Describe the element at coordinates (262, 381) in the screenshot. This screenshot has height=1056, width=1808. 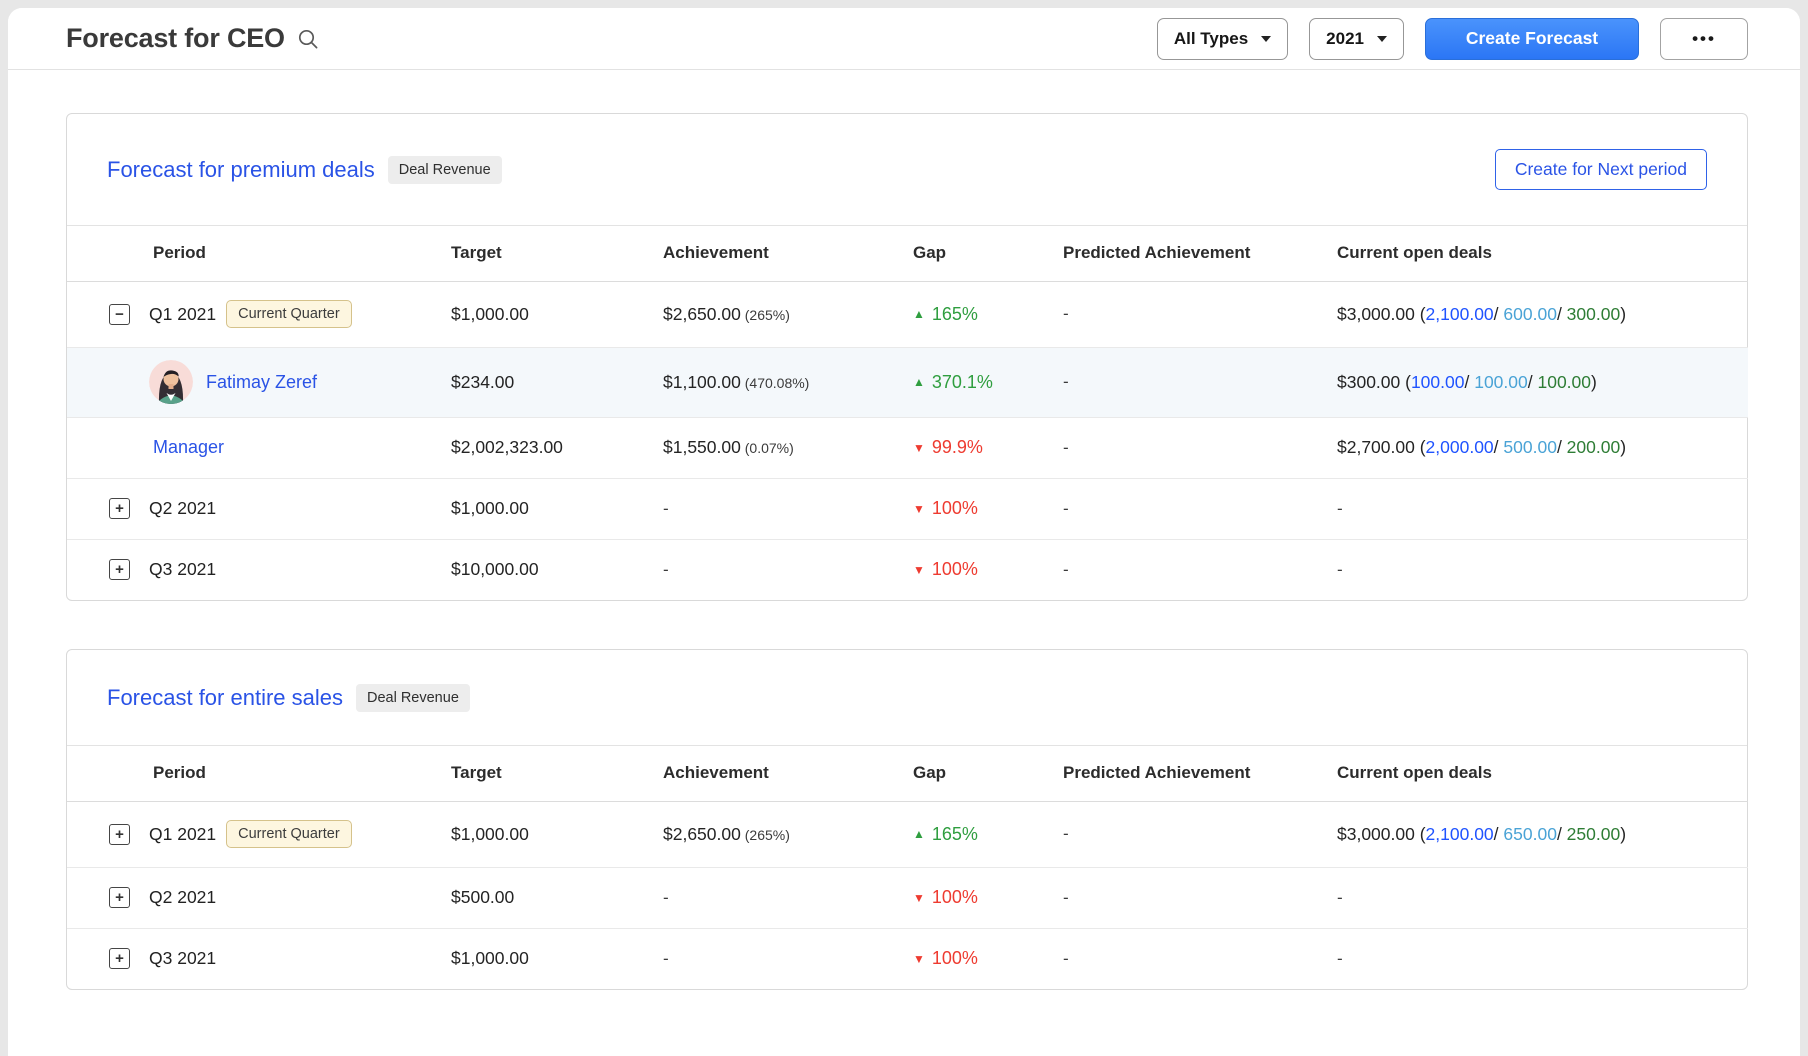
I see `person-link: Fatimay Zeref` at that location.